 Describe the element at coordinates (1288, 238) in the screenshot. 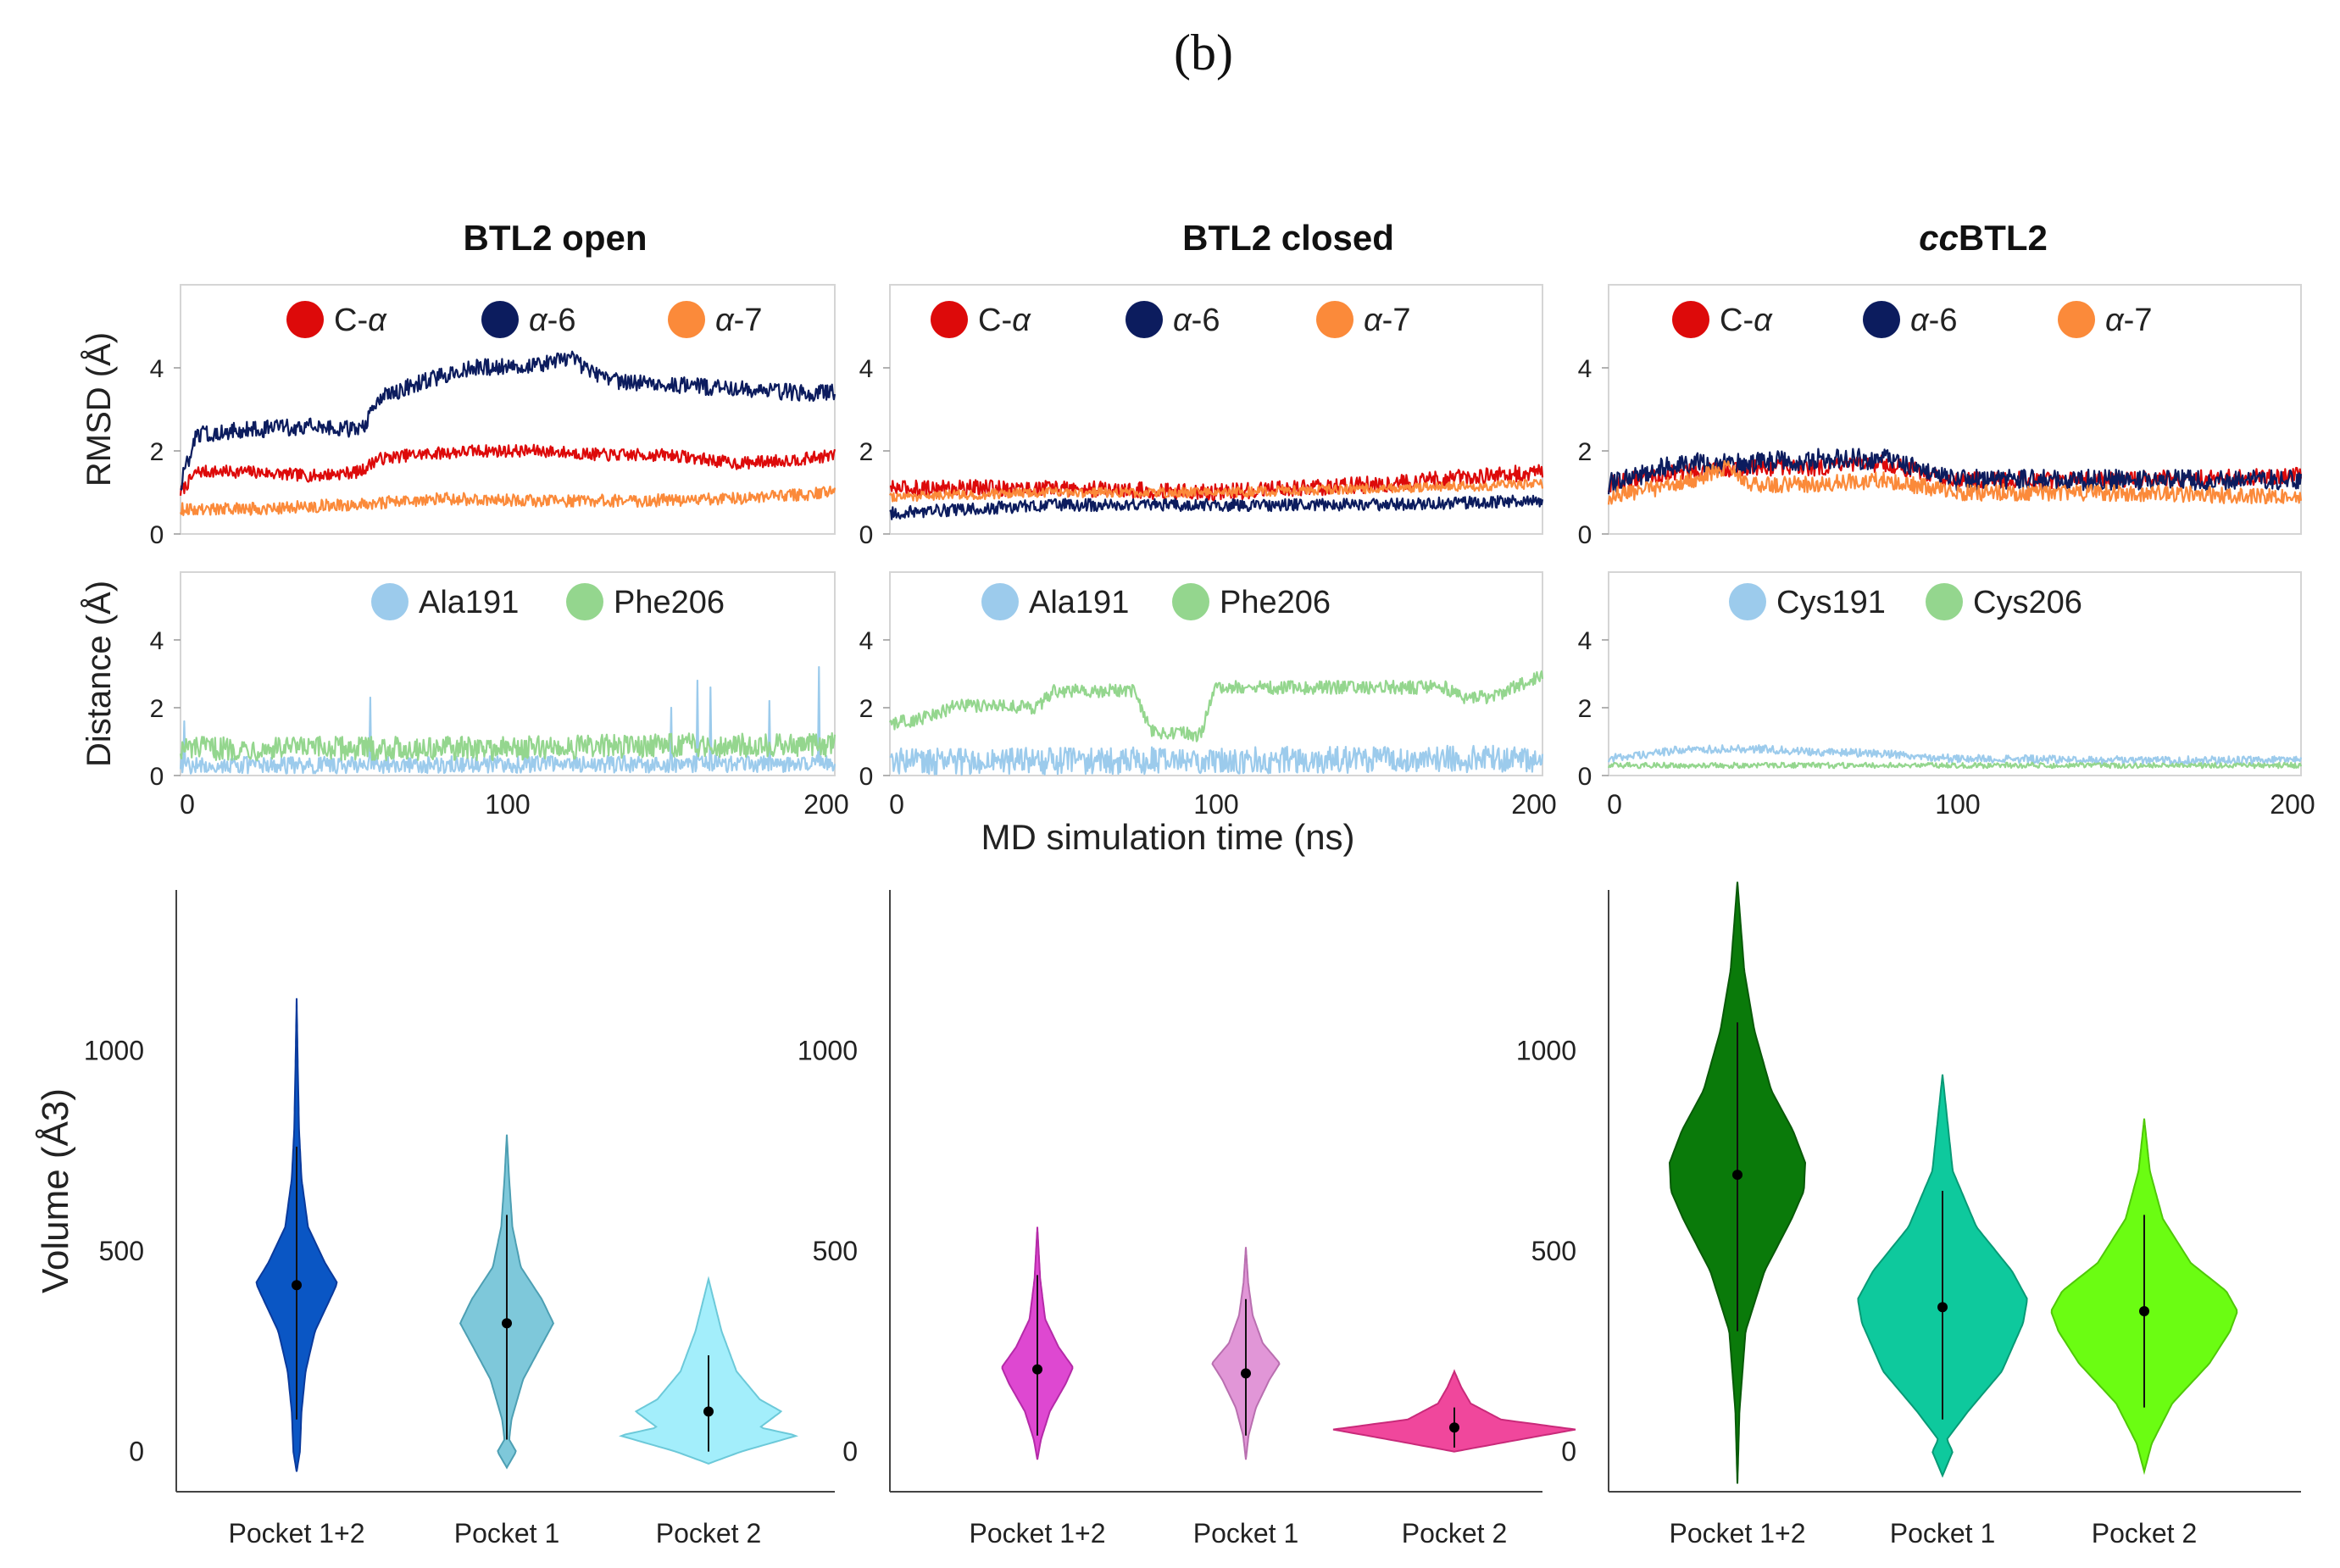

I see `chart-title: BTL2 closed` at that location.